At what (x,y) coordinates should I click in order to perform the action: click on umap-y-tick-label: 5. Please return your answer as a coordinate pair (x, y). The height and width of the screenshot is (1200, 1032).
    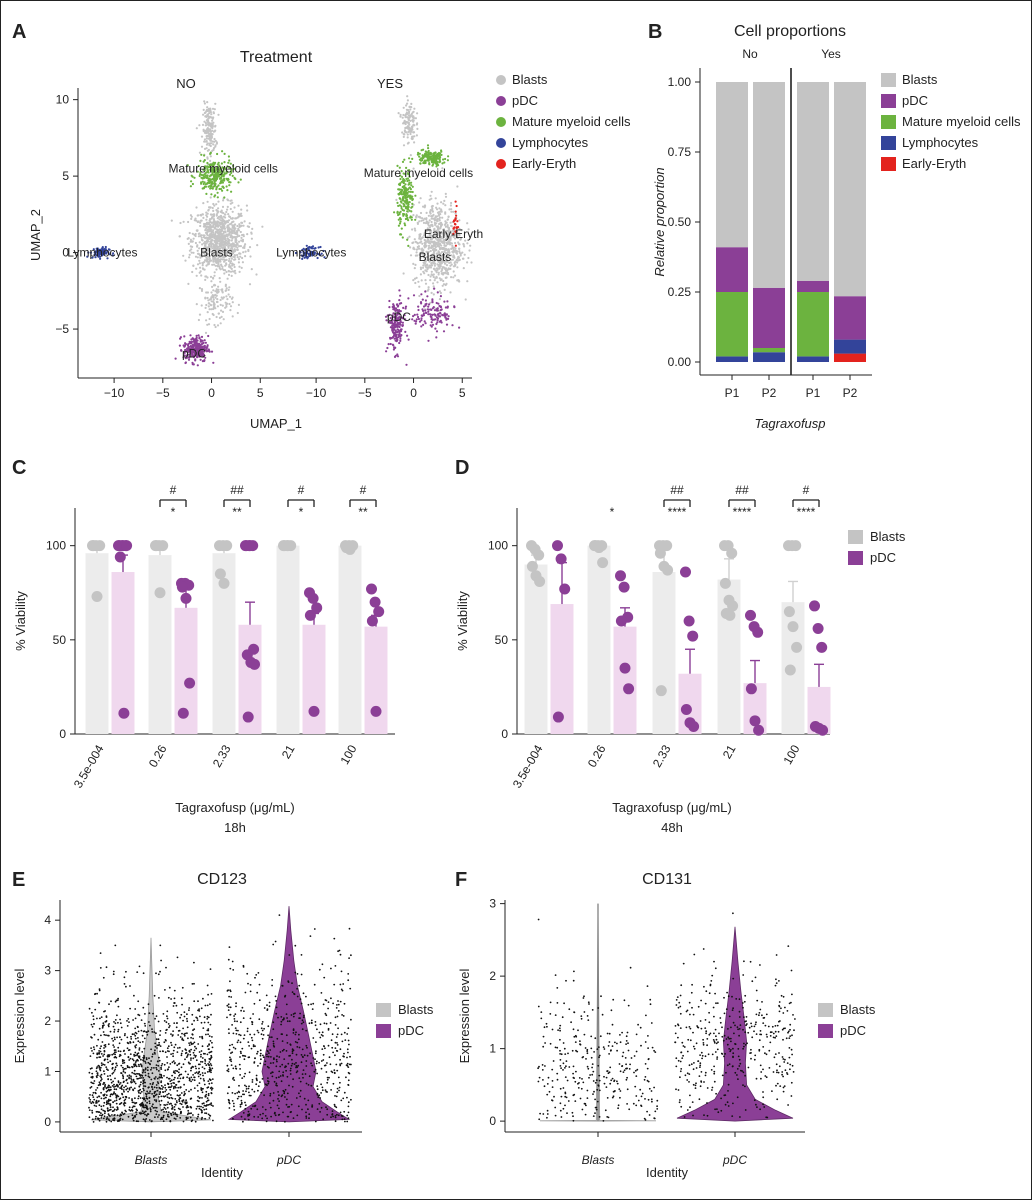
    Looking at the image, I should click on (65, 176).